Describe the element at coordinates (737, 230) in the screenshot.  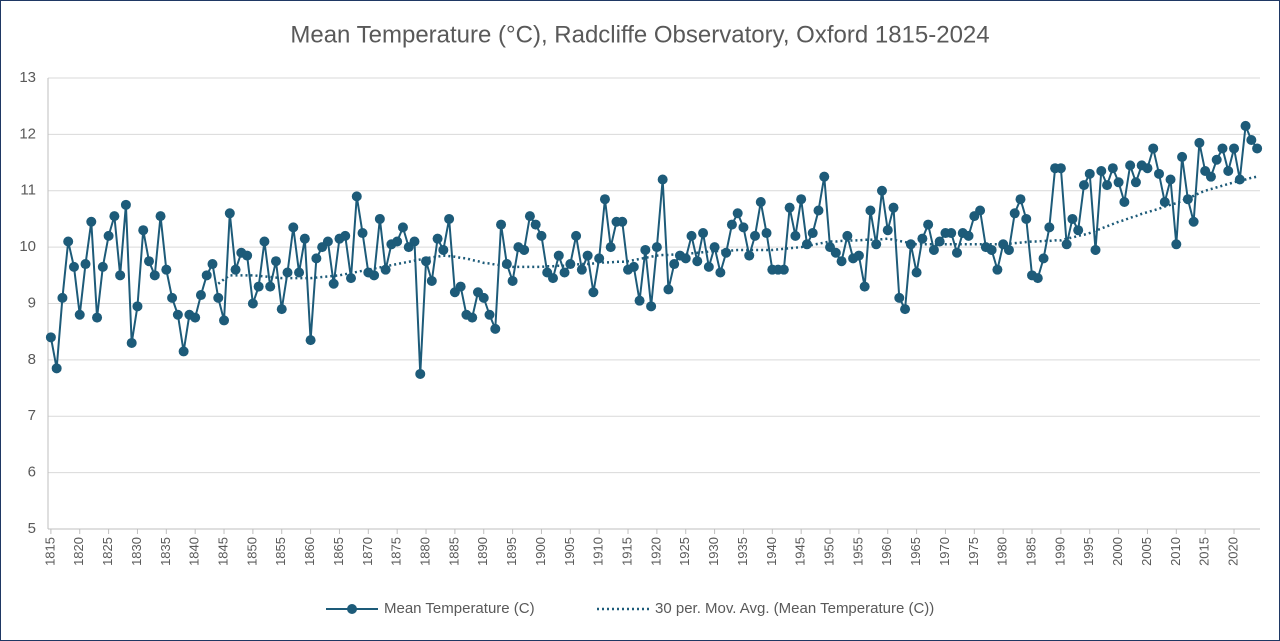
I see `series-line` at that location.